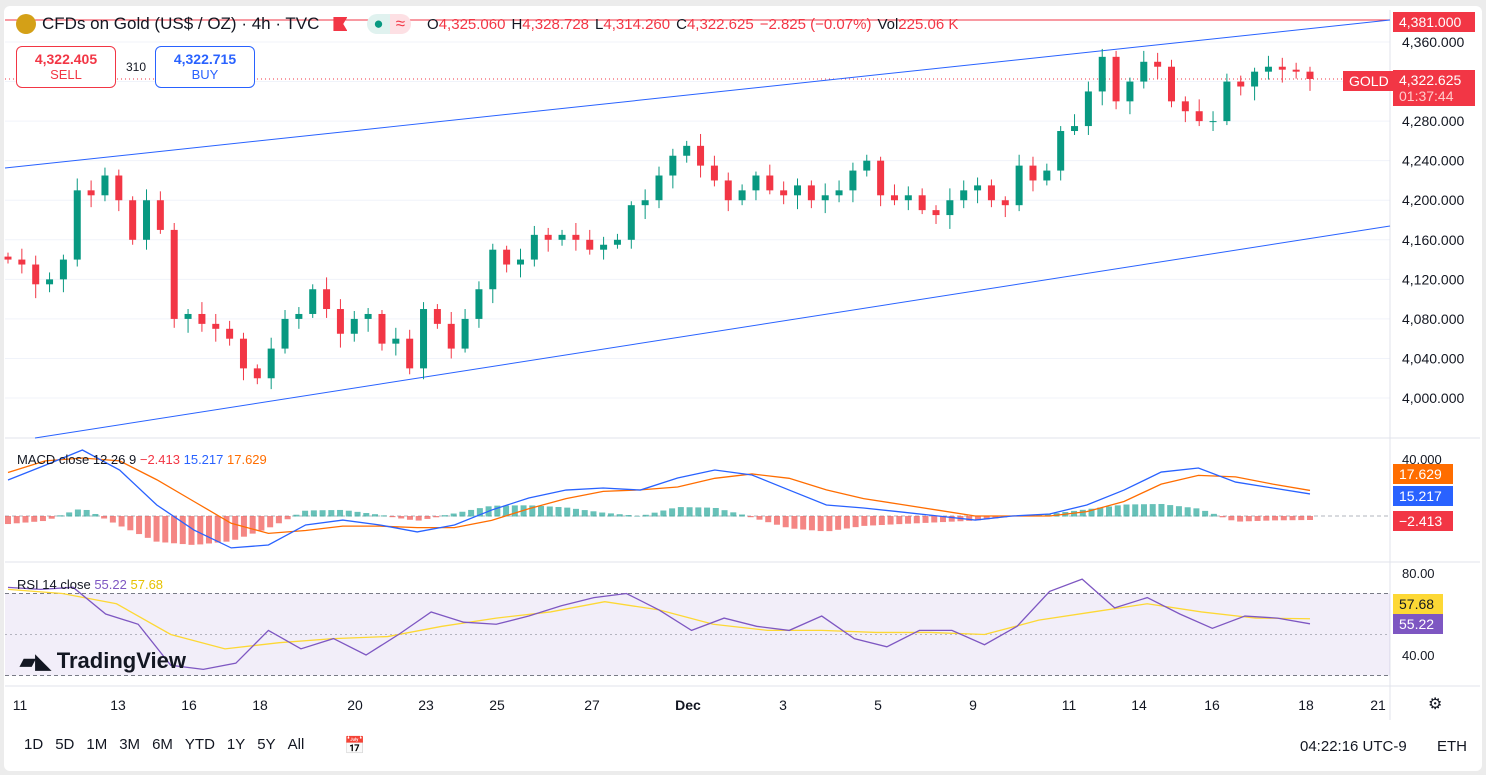 Image resolution: width=1486 pixels, height=775 pixels. What do you see at coordinates (66, 67) in the screenshot?
I see `sell-button: 4,322.405 SELL` at bounding box center [66, 67].